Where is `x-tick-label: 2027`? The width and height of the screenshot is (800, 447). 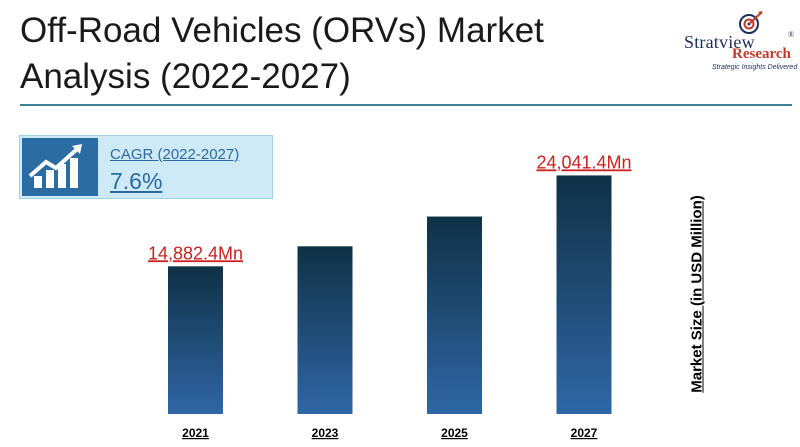 x-tick-label: 2027 is located at coordinates (584, 433).